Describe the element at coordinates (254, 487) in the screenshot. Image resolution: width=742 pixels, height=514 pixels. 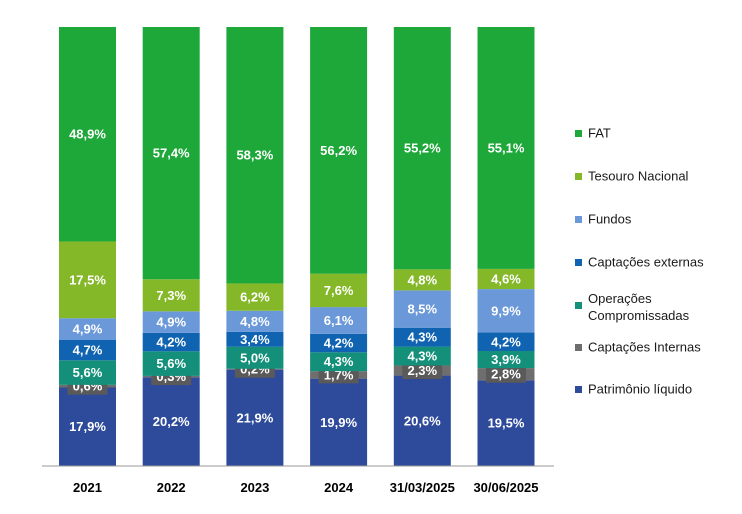
I see `x-tick-label-2: 2023` at that location.